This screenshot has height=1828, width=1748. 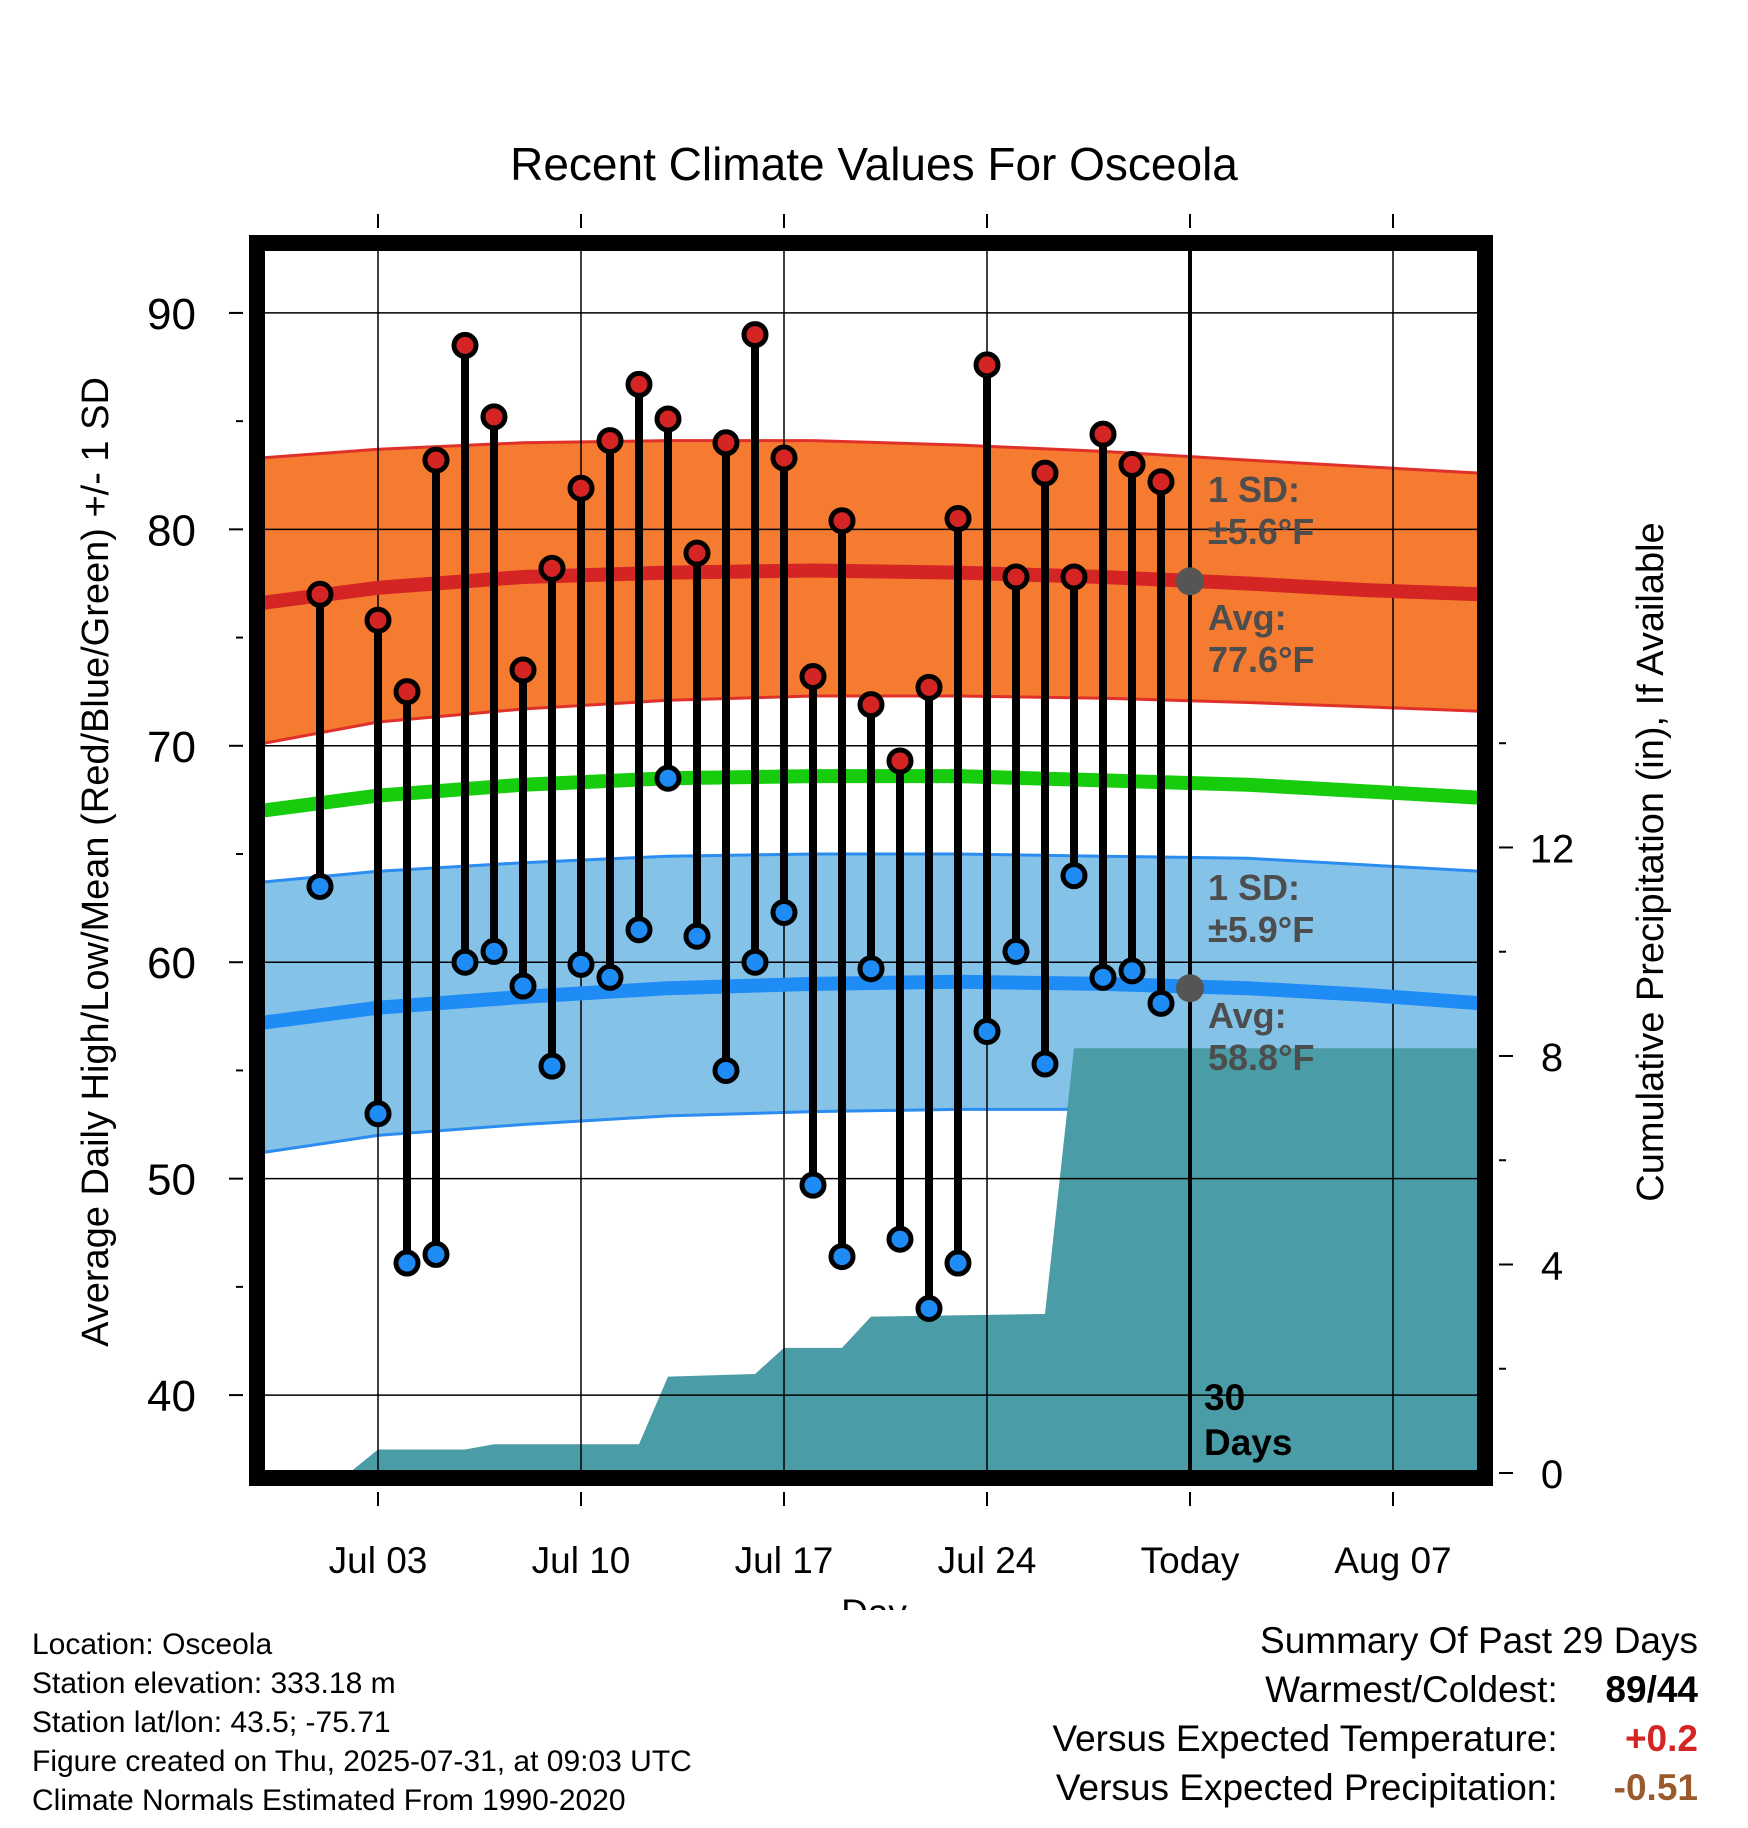 I want to click on x-tick-label: Jul 03, so click(x=378, y=1560).